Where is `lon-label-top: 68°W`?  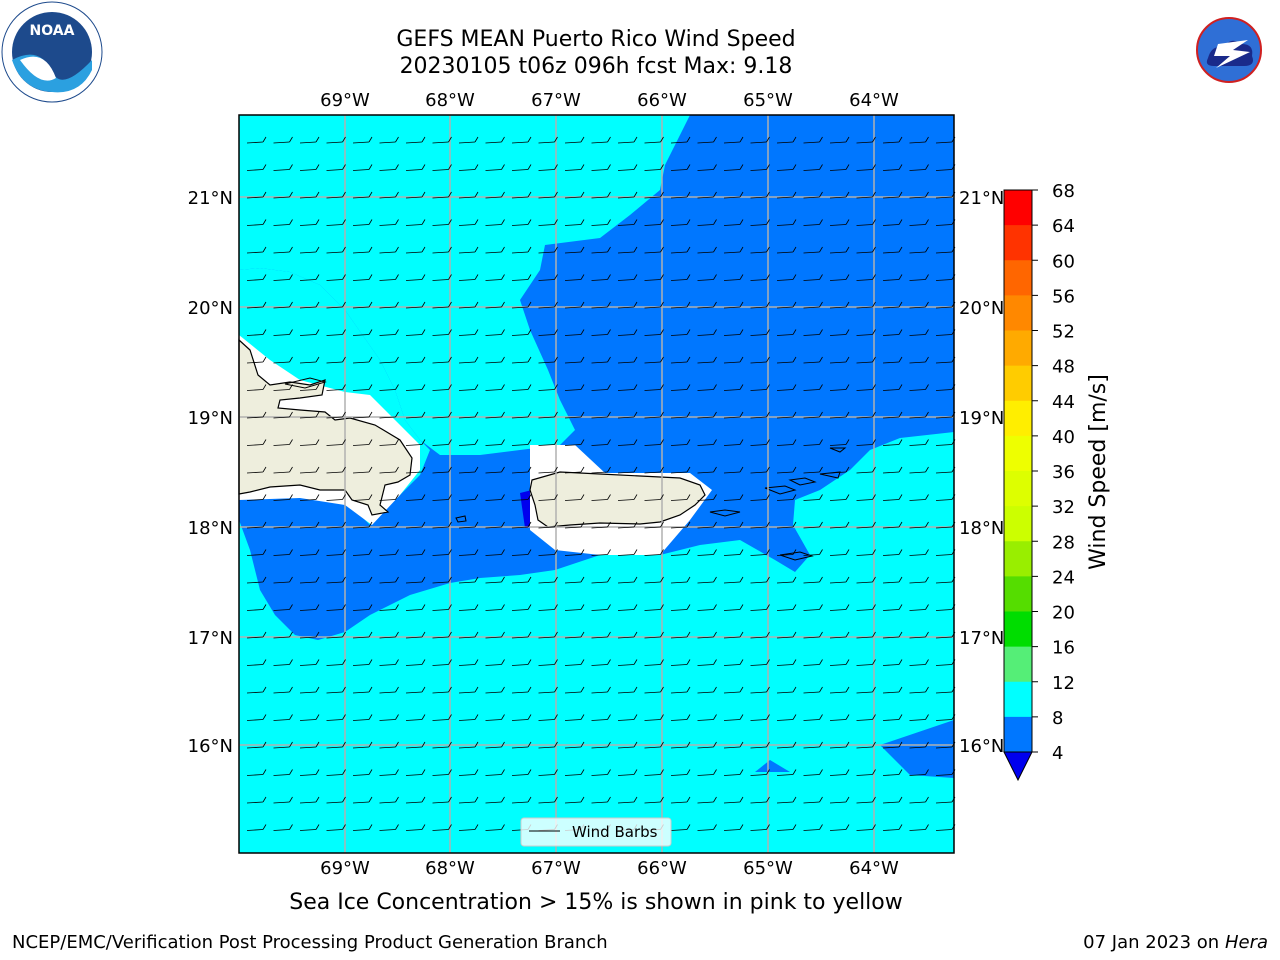 lon-label-top: 68°W is located at coordinates (450, 100).